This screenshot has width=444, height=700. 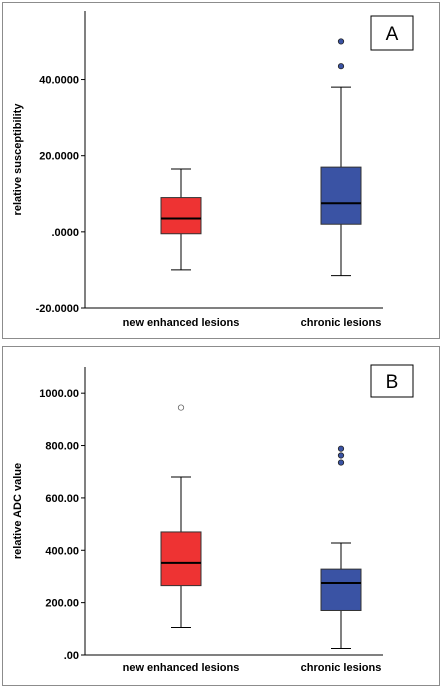 What do you see at coordinates (57, 309) in the screenshot?
I see `y-tick-label: -20.0000` at bounding box center [57, 309].